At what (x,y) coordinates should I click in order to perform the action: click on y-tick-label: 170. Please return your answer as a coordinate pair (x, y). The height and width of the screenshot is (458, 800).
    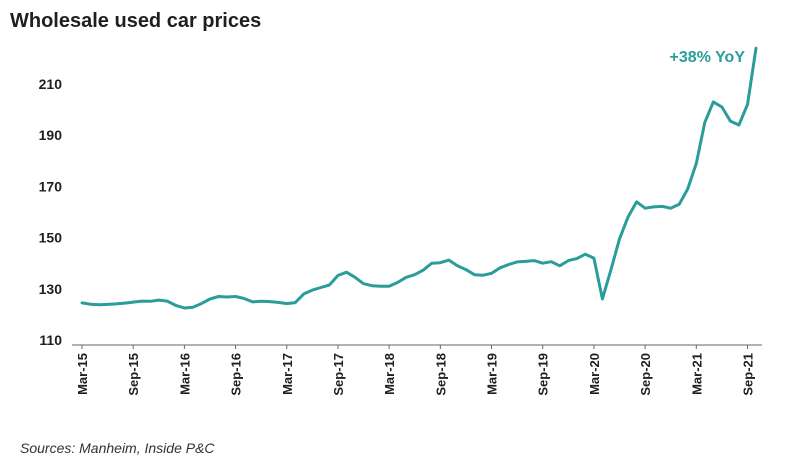
    Looking at the image, I should click on (51, 186).